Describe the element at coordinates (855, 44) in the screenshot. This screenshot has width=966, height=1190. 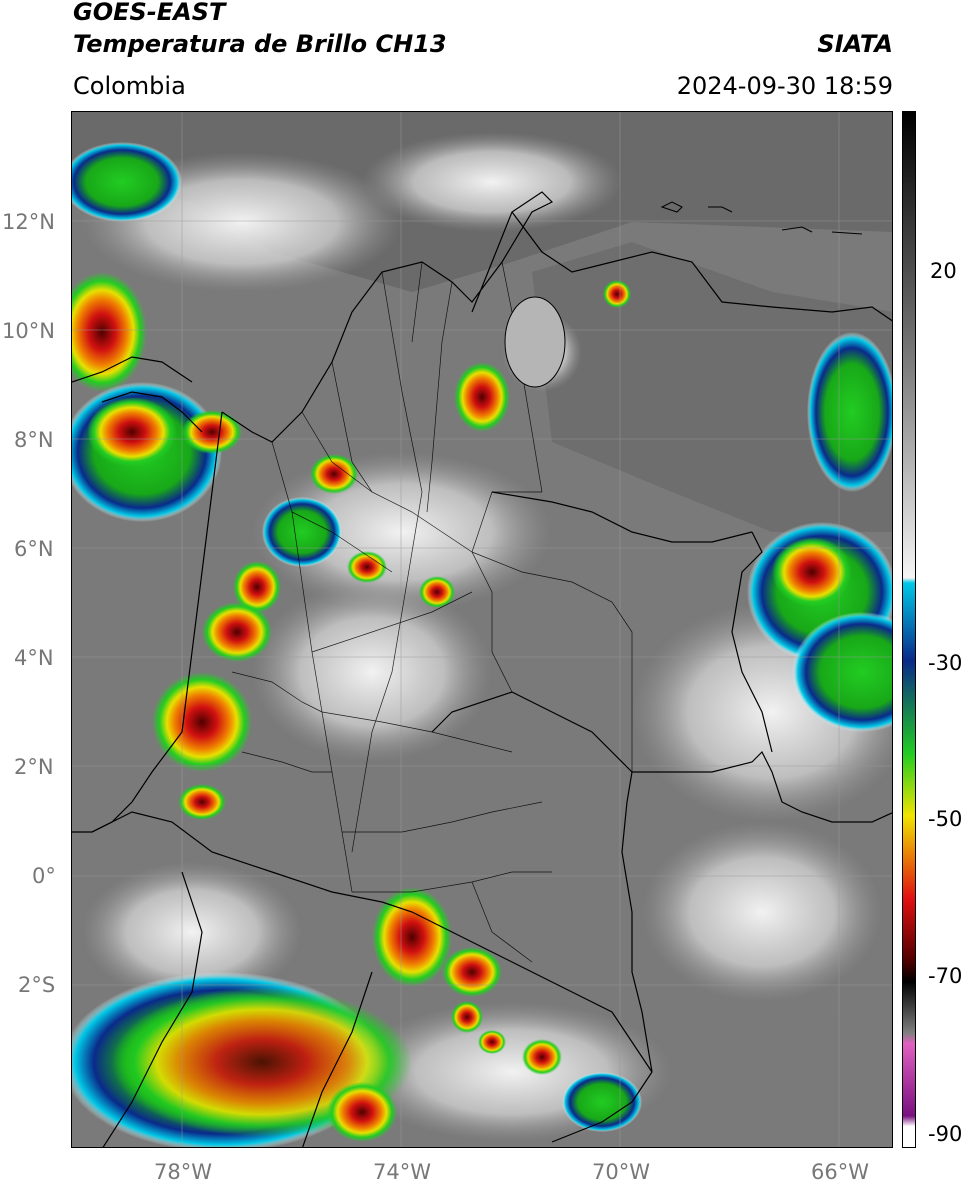
I see `agency-label: SIATA` at that location.